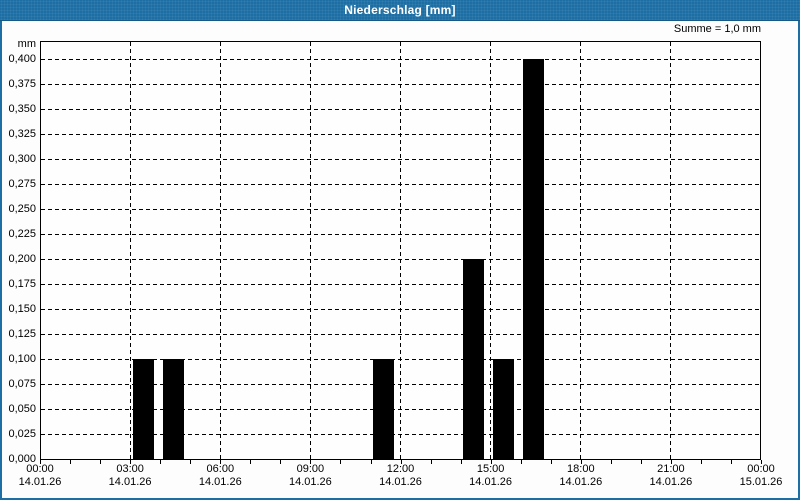 The width and height of the screenshot is (800, 500). I want to click on y-axis-tick-label: 0,125, so click(22, 334).